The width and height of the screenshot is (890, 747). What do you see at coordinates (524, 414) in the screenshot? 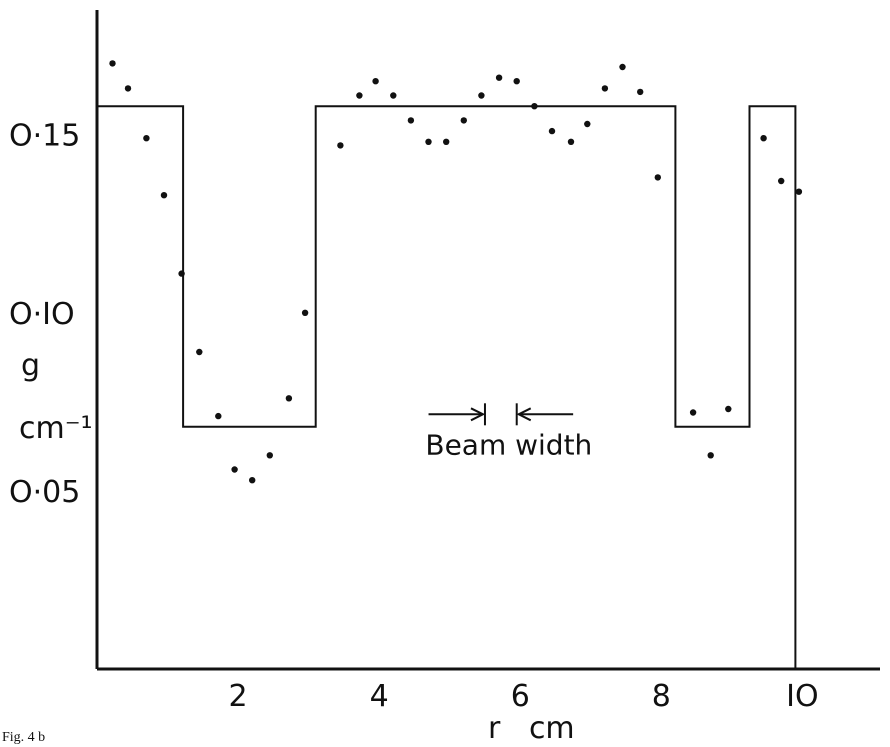
I see `beam-right-arrowhead` at bounding box center [524, 414].